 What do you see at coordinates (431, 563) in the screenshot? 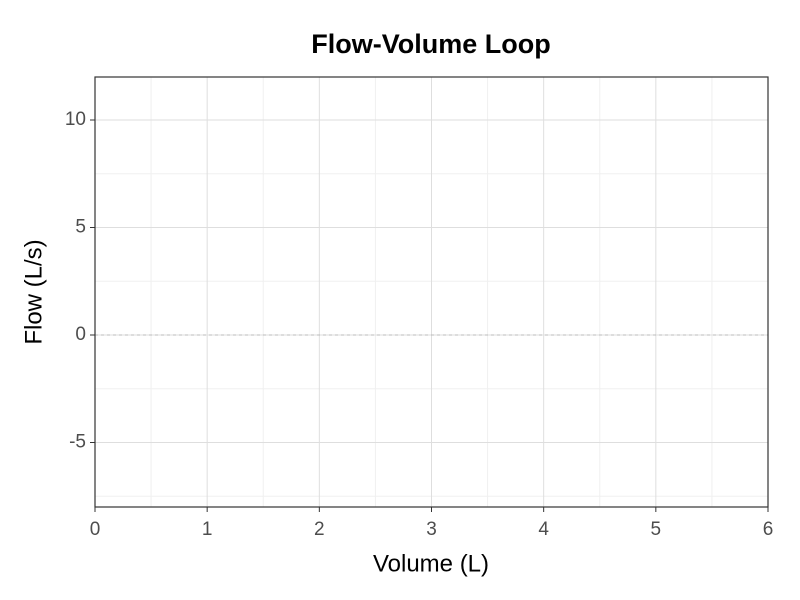
I see `x-axis-title: Volume (L)` at bounding box center [431, 563].